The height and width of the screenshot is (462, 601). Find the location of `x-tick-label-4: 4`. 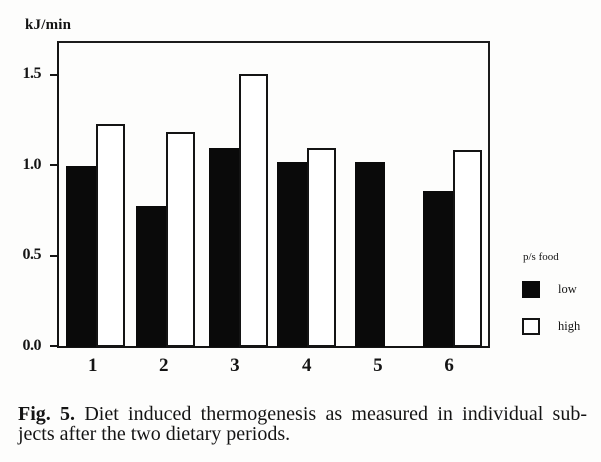

x-tick-label-4: 4 is located at coordinates (307, 365).